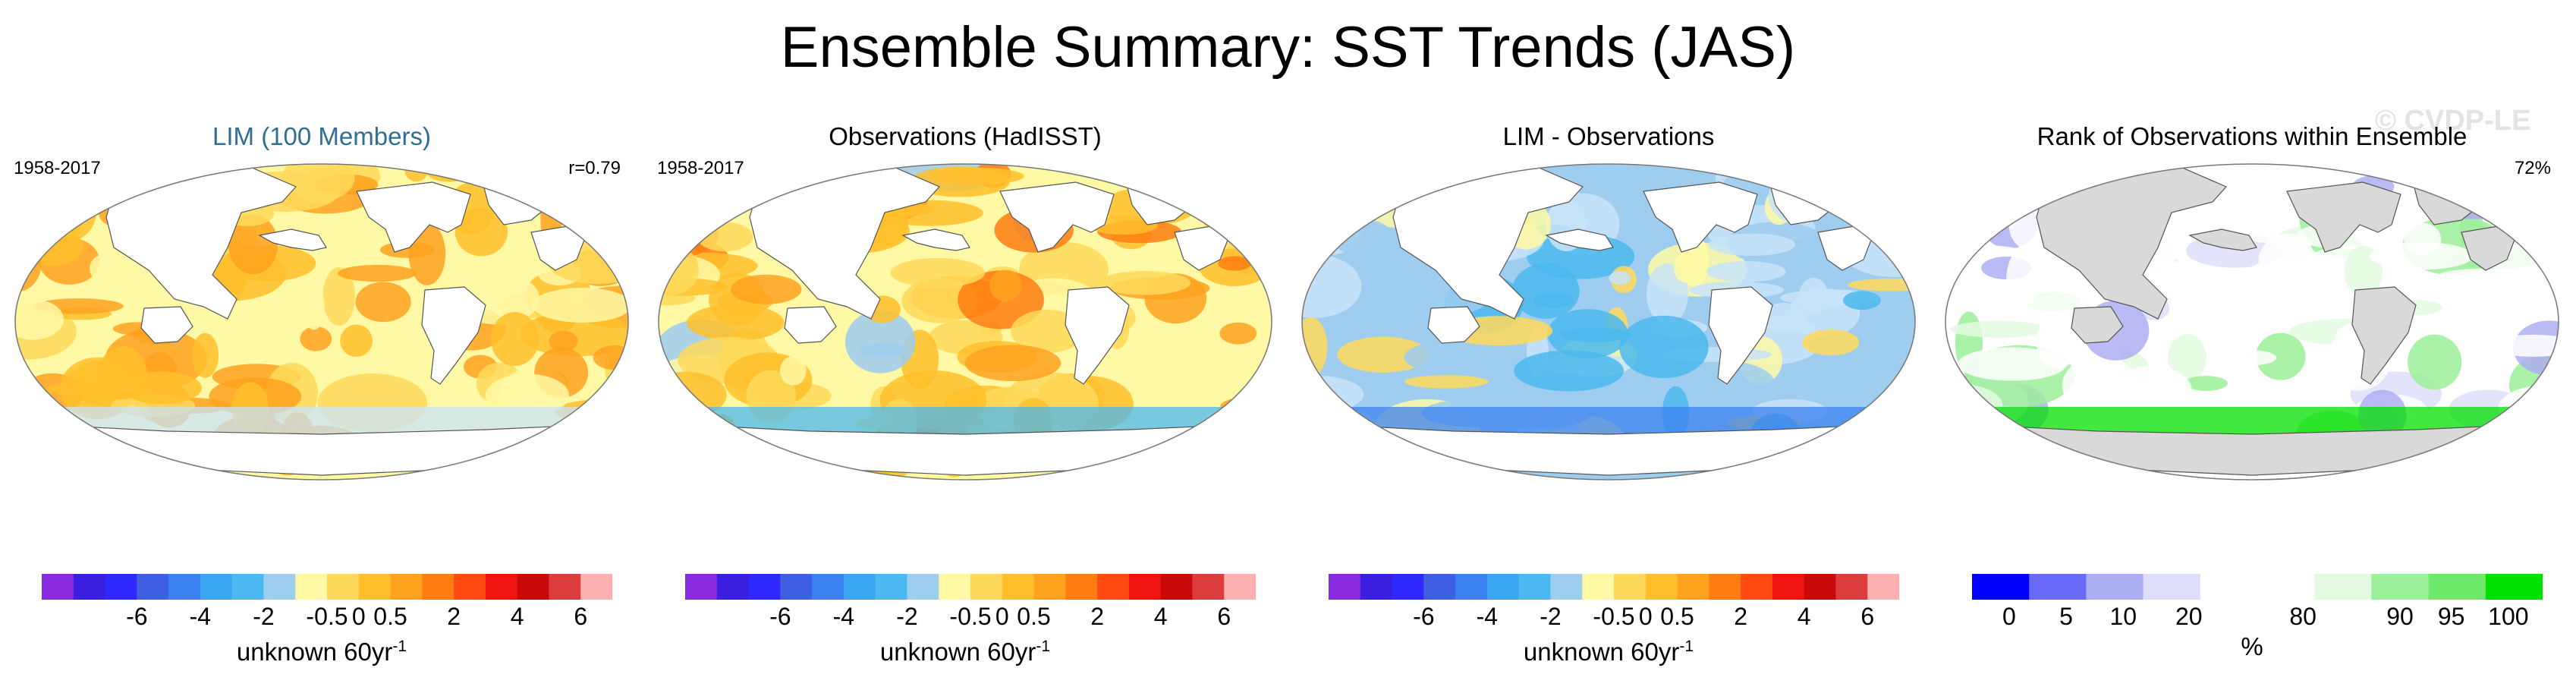 Image resolution: width=2576 pixels, height=687 pixels. I want to click on figure-title: Ensemble Summary: SST Trends (JAS), so click(1288, 47).